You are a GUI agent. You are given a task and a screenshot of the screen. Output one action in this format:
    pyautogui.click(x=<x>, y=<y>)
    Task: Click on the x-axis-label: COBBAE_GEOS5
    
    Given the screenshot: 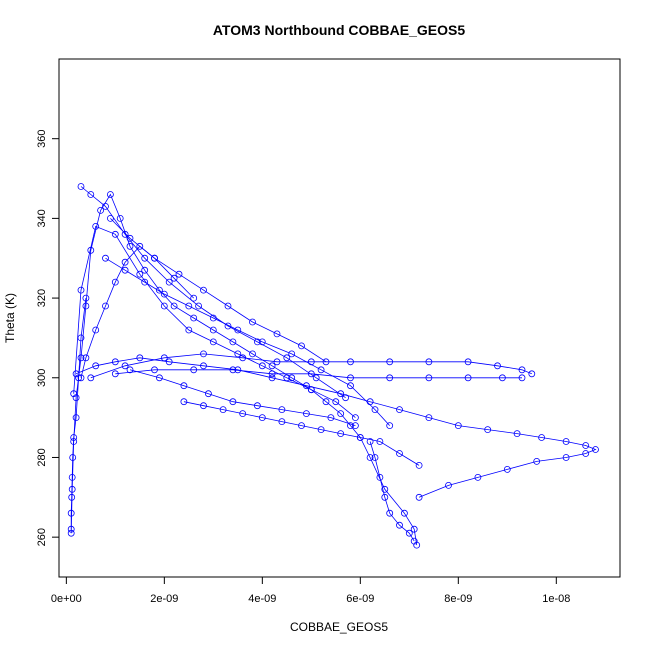 What is the action you would take?
    pyautogui.click(x=339, y=627)
    